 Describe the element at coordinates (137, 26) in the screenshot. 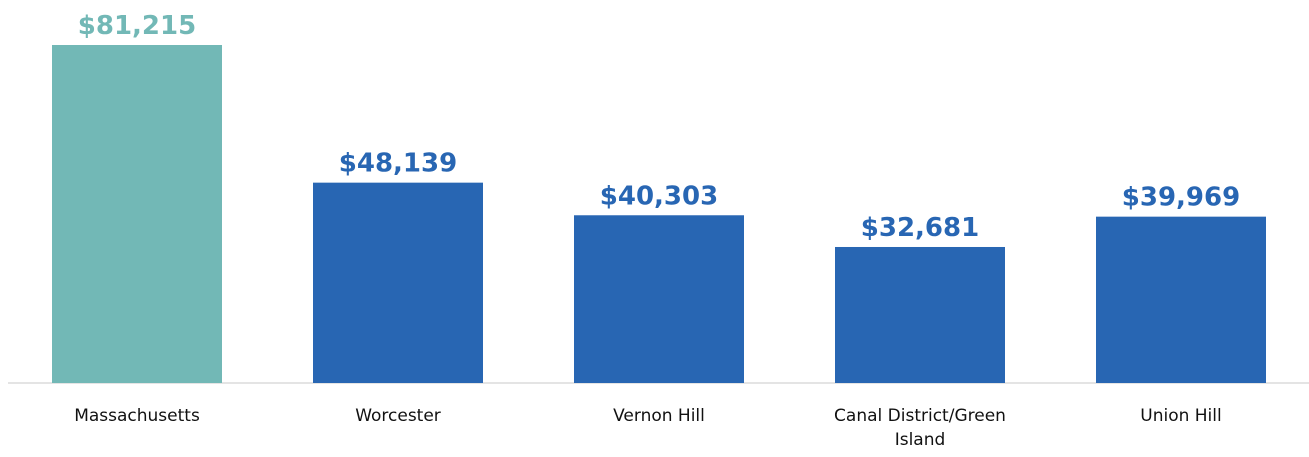

I see `value-label: $81,215` at that location.